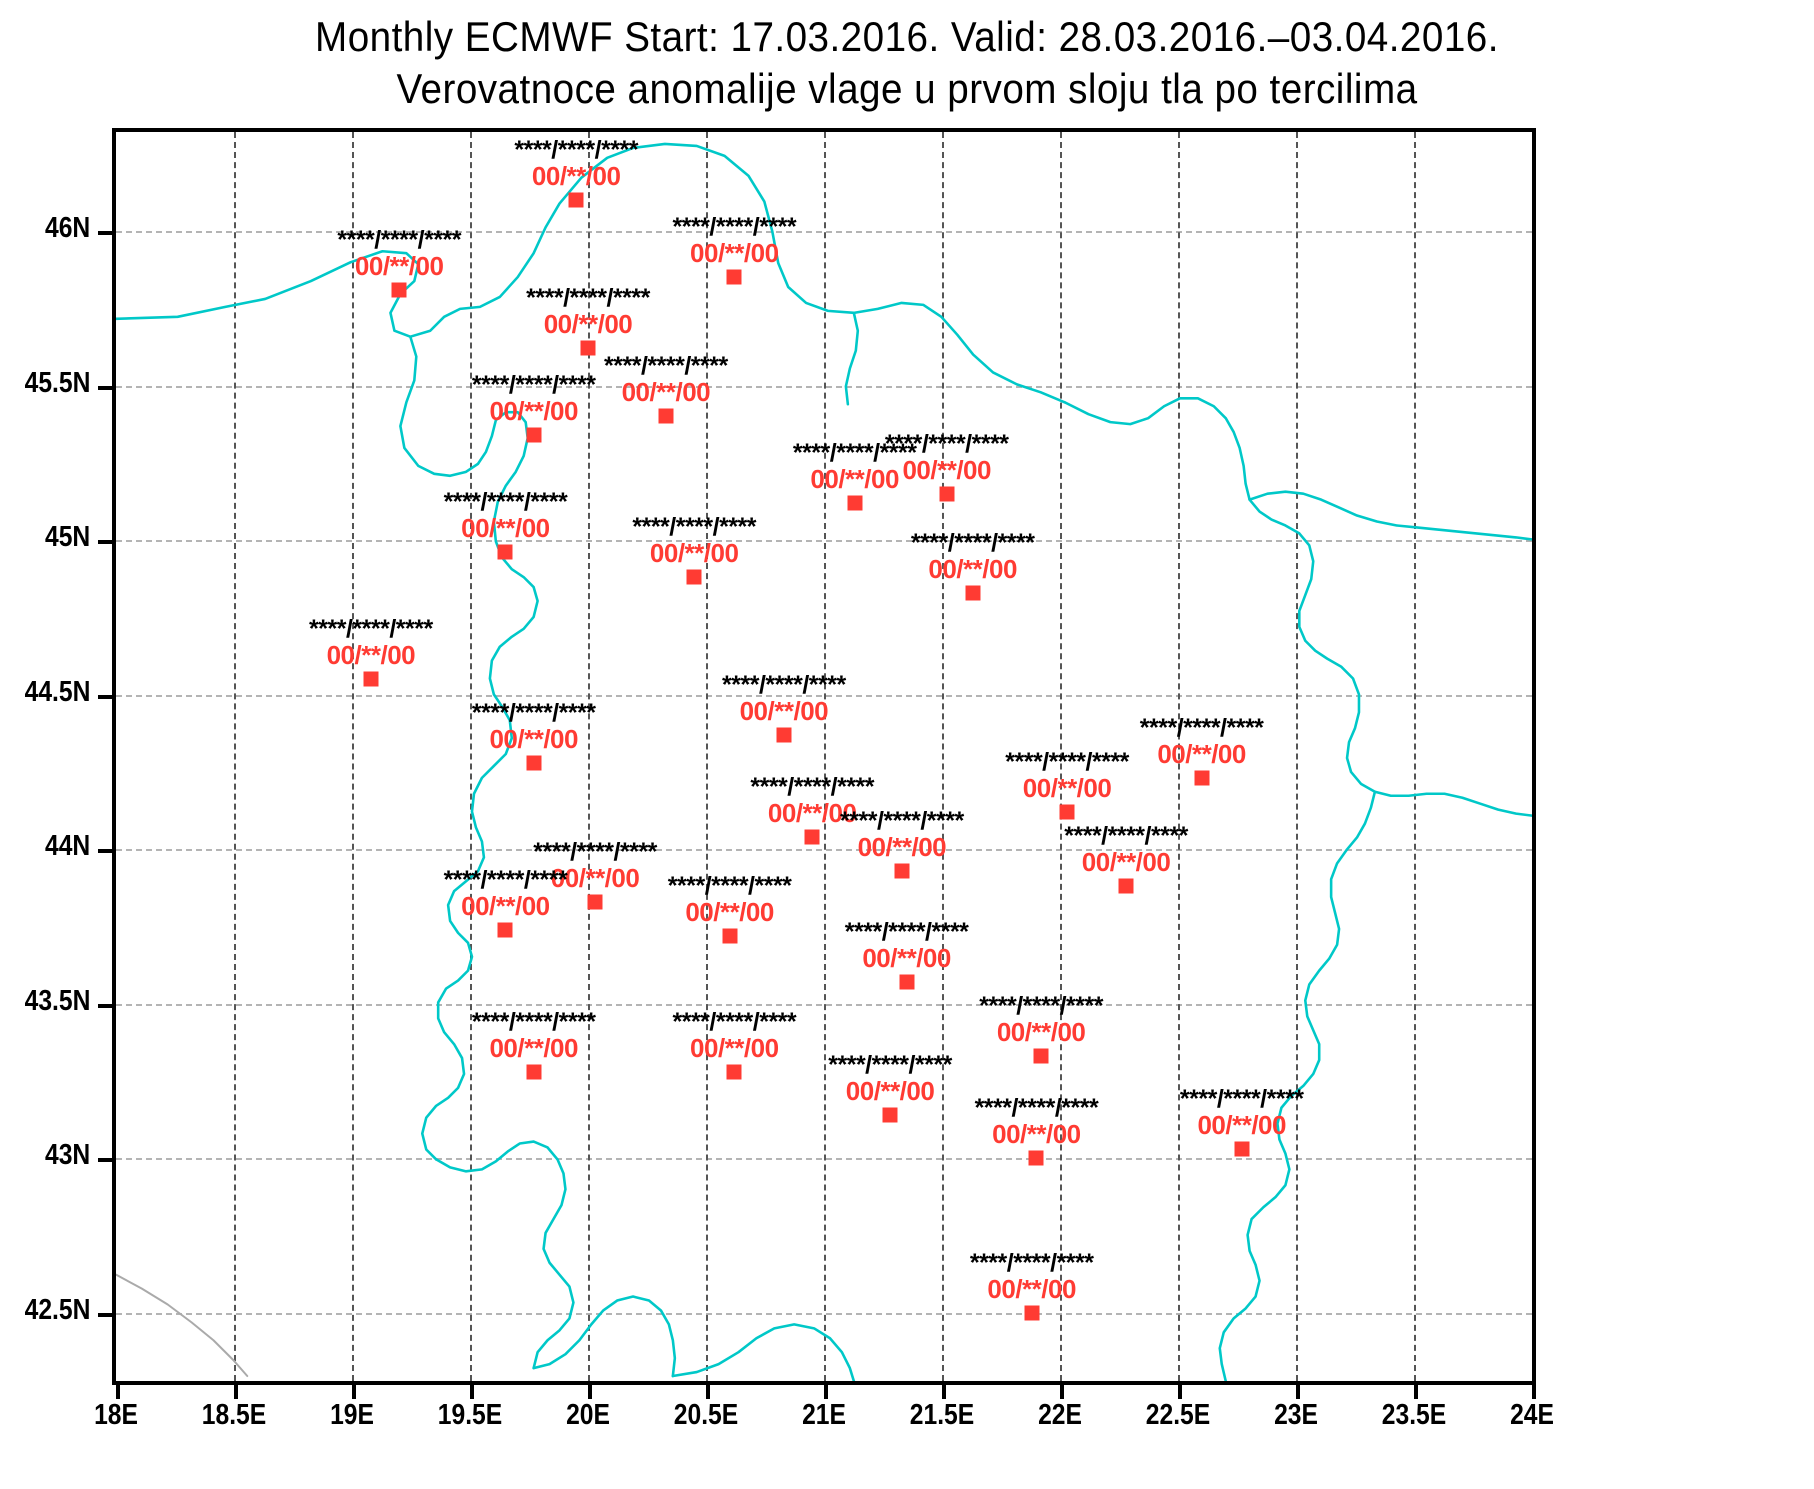  What do you see at coordinates (57, 382) in the screenshot?
I see `y-axis-tick-label: 45.5N` at bounding box center [57, 382].